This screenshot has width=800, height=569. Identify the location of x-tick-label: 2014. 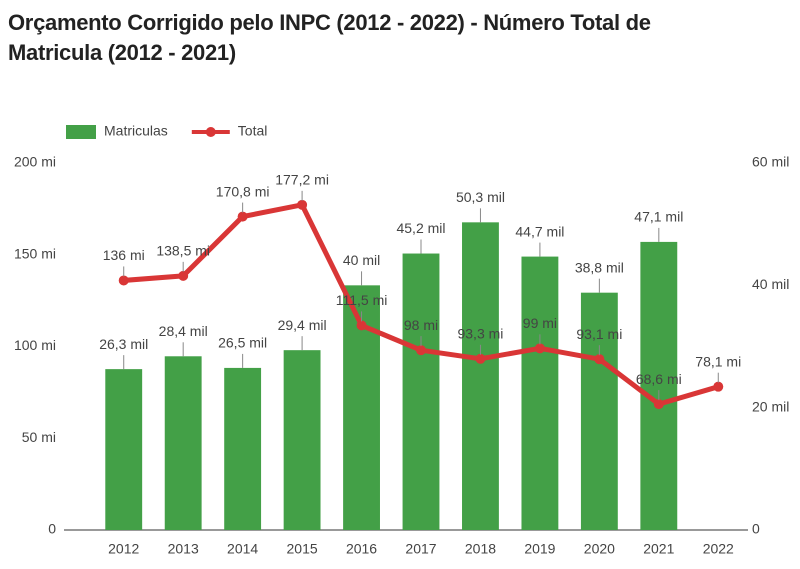
(242, 549).